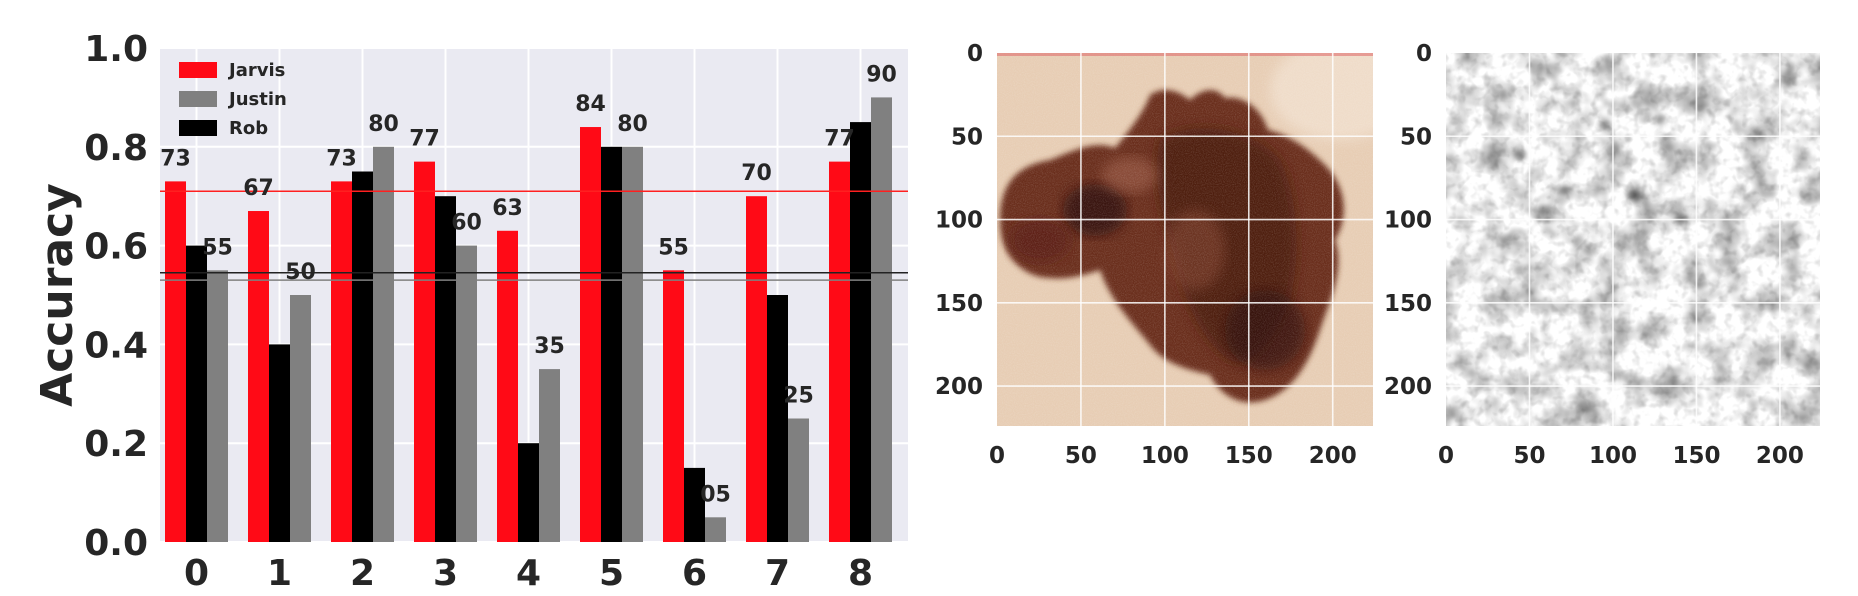 Image resolution: width=1858 pixels, height=596 pixels. What do you see at coordinates (196, 573) in the screenshot?
I see `x-tick-label: 0` at bounding box center [196, 573].